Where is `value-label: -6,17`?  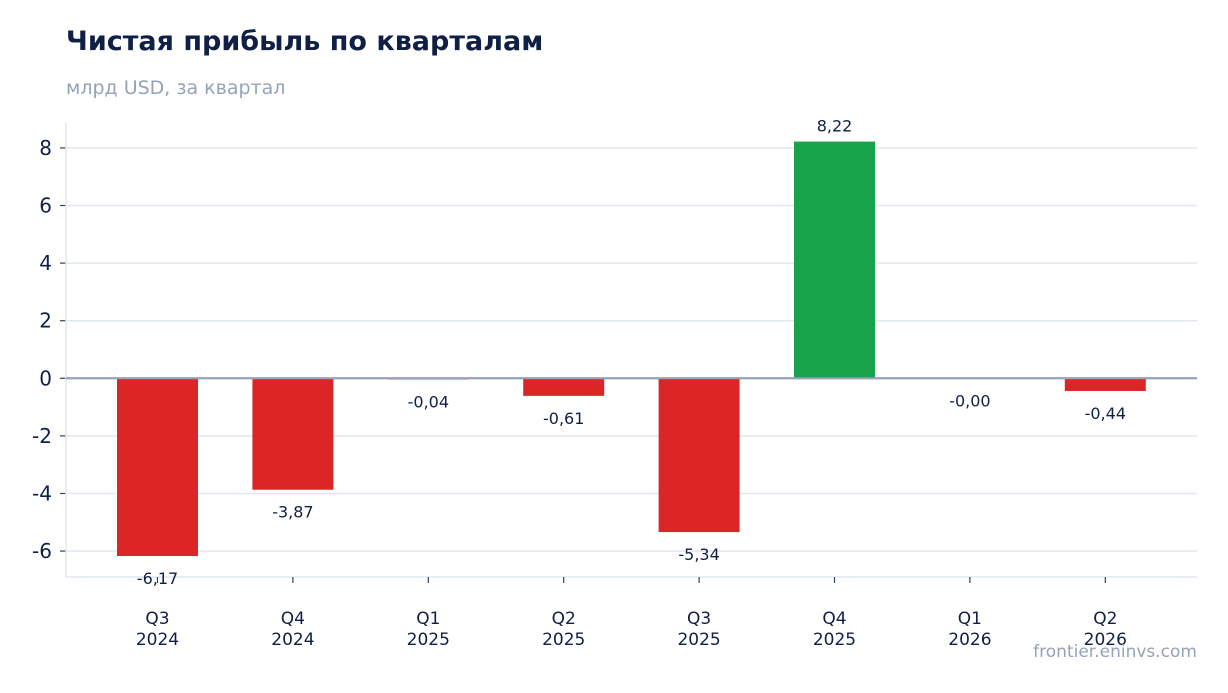
value-label: -6,17 is located at coordinates (157, 578).